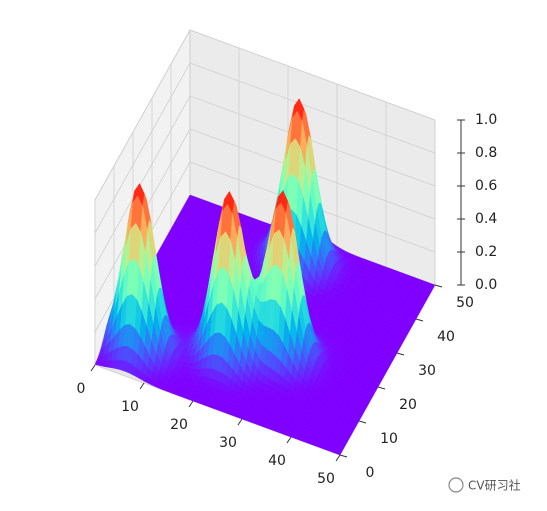  Describe the element at coordinates (465, 303) in the screenshot. I see `y-tick-label: 50` at that location.